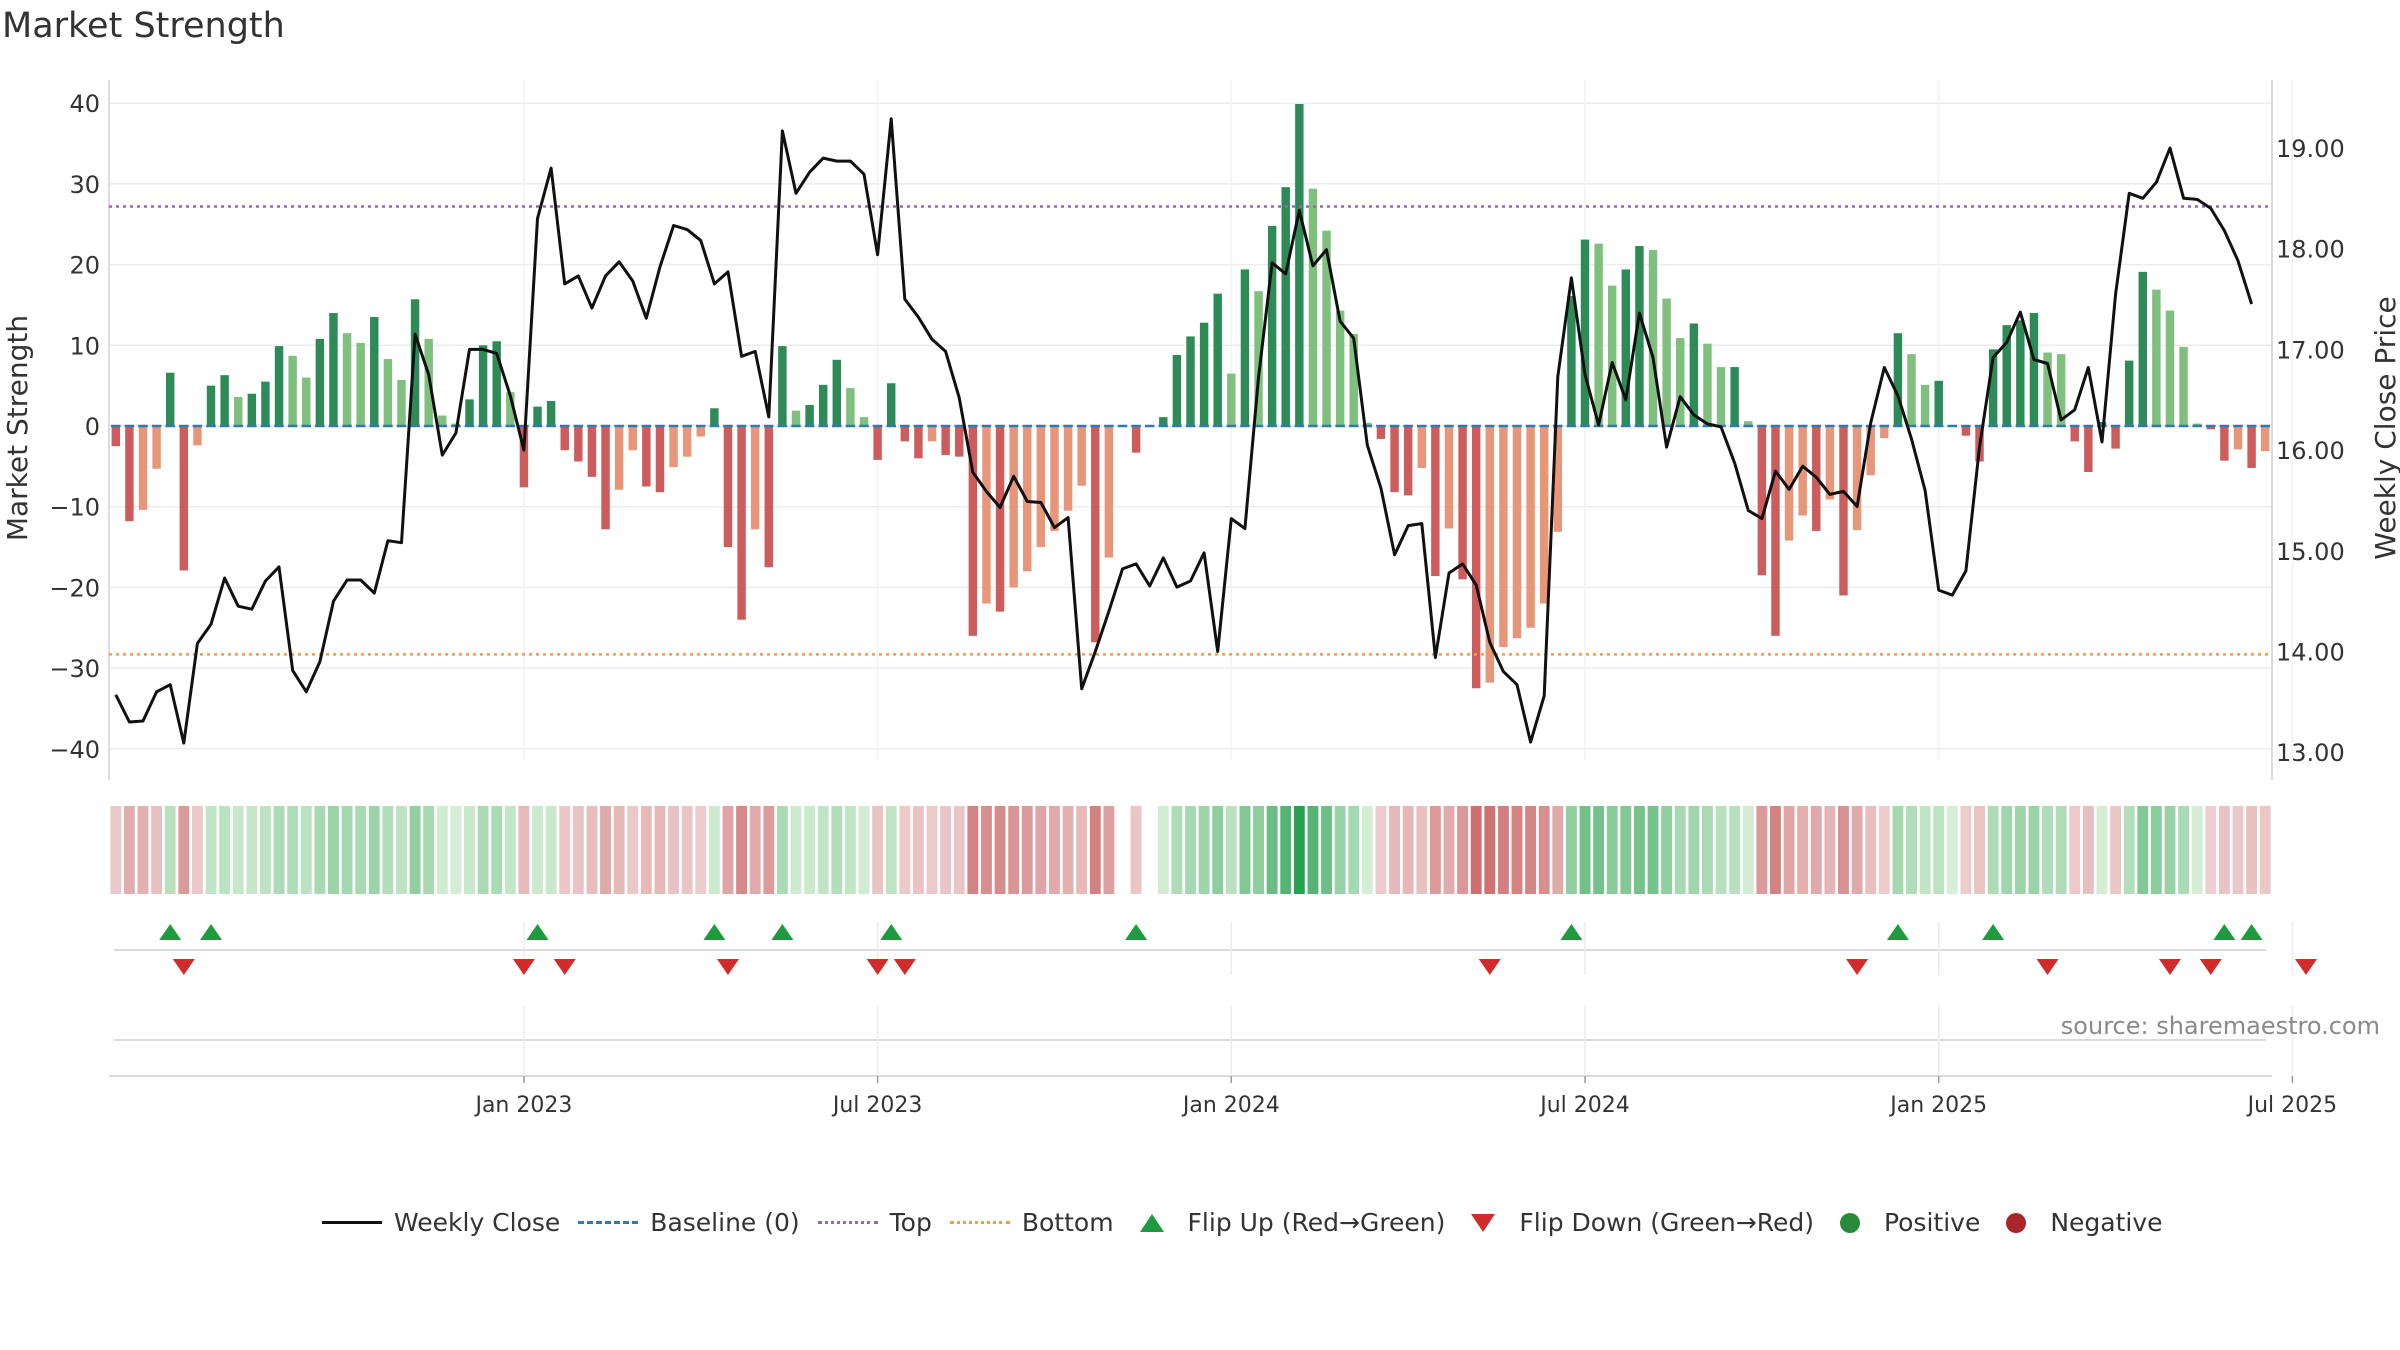 This screenshot has height=1350, width=2400. Describe the element at coordinates (92, 427) in the screenshot. I see `left-tick-label: 0` at that location.